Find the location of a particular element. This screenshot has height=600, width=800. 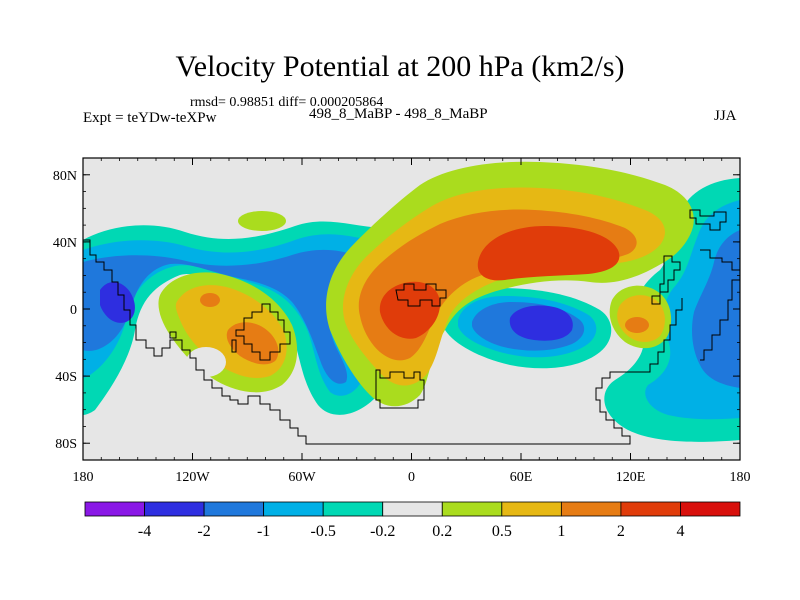

coast-africa-south is located at coordinates (400, 389).